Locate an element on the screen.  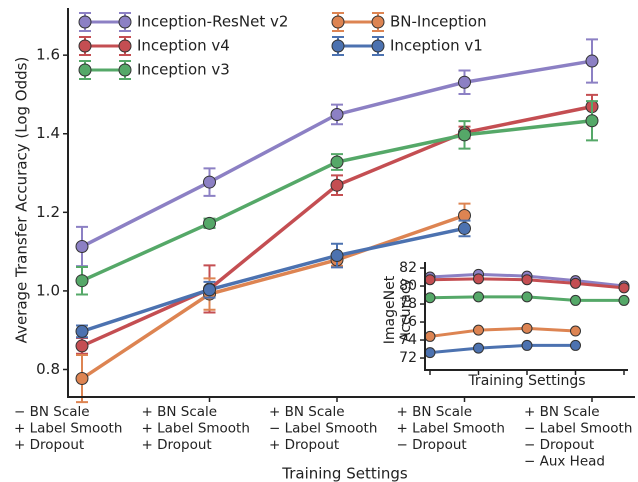
y-tick-label: 72 is located at coordinates (408, 358).